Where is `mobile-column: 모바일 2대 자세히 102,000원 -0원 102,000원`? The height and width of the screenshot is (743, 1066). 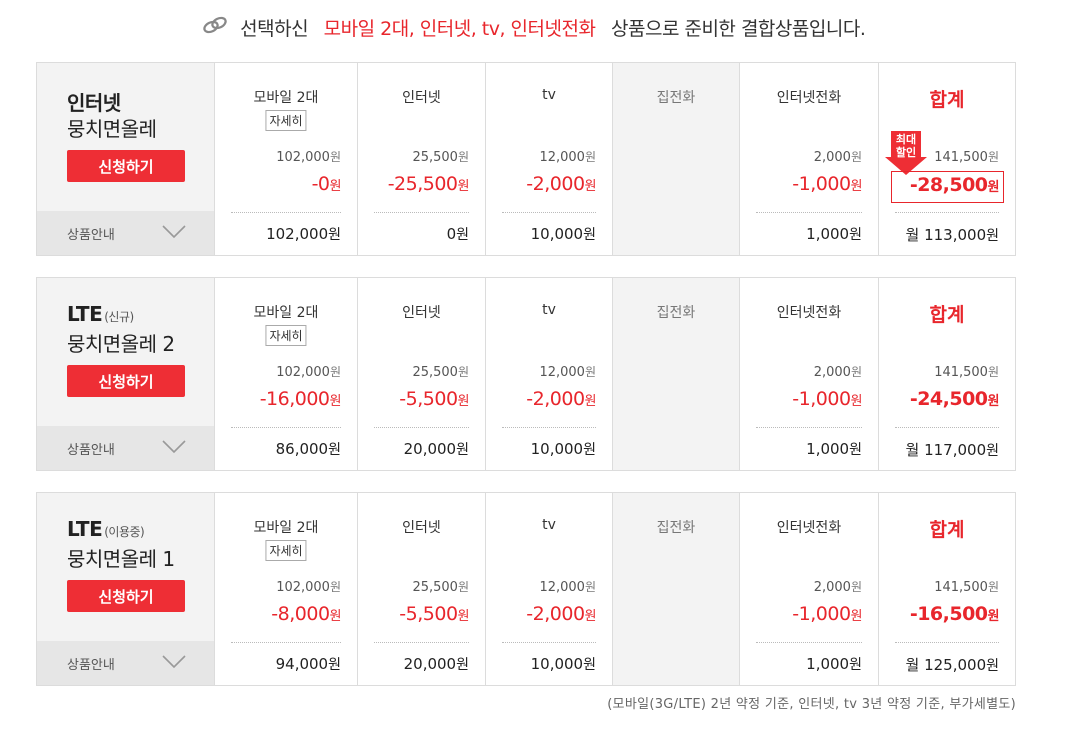 mobile-column: 모바일 2대 자세히 102,000원 -0원 102,000원 is located at coordinates (286, 159).